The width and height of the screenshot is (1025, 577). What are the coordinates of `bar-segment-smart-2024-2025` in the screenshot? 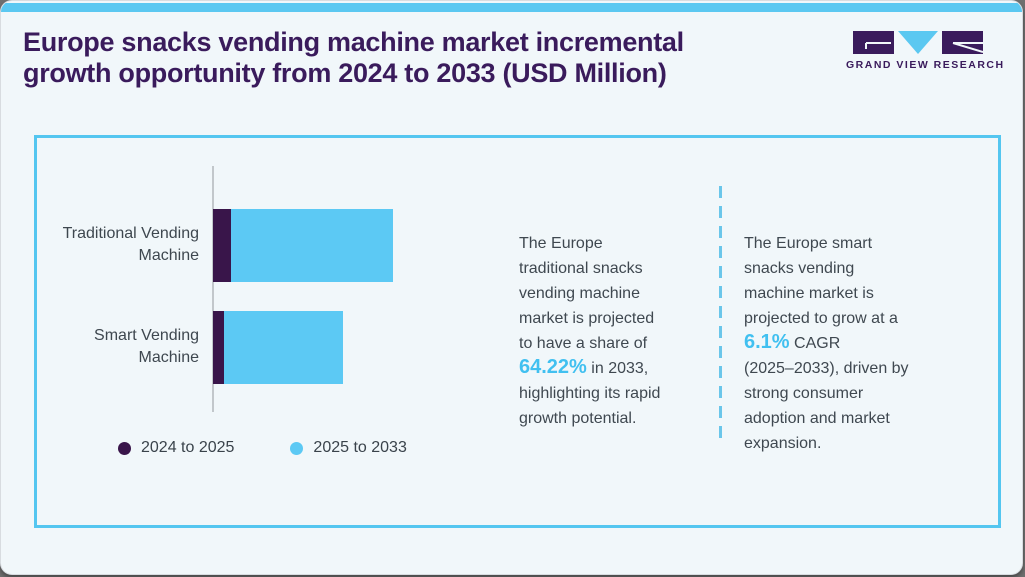 It's located at (218, 347).